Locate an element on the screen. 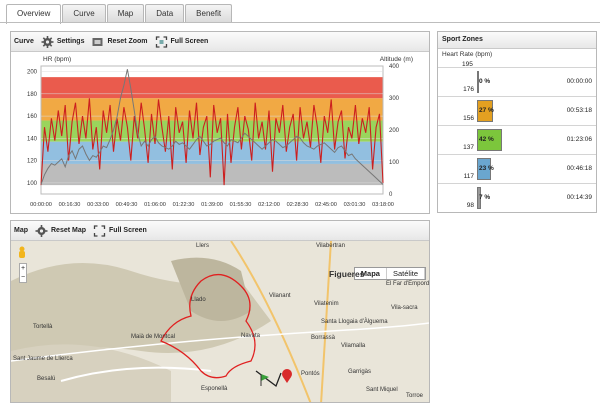  settings-button: Settings is located at coordinates (62, 41).